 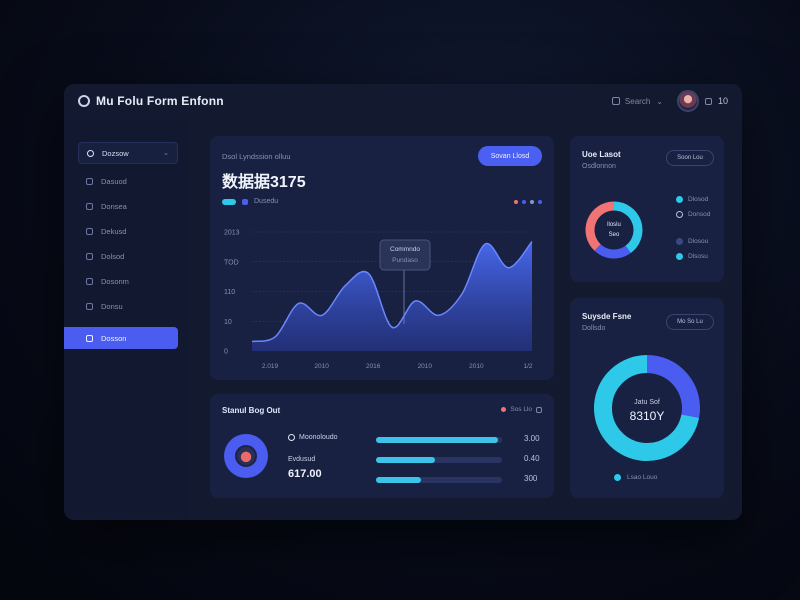 What do you see at coordinates (318, 437) in the screenshot?
I see `stat-label-text: Moonoloudo` at bounding box center [318, 437].